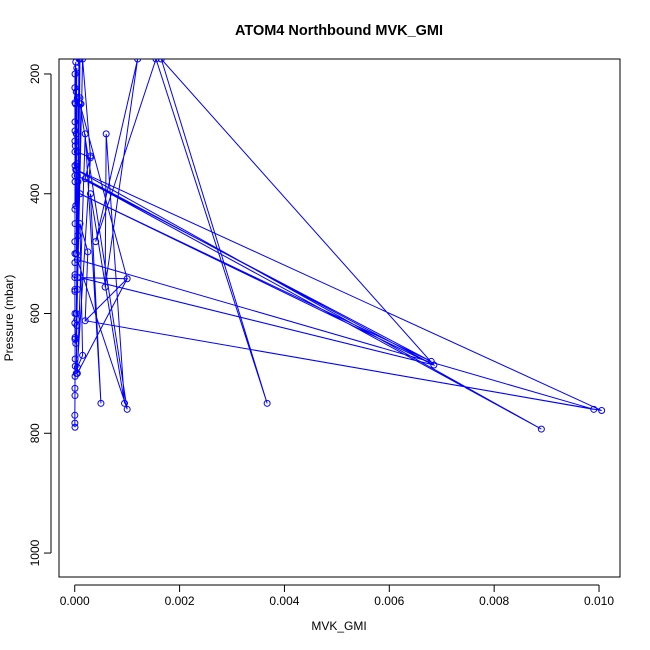 The width and height of the screenshot is (650, 650). Describe the element at coordinates (35, 552) in the screenshot. I see `y-tick-label: 1000` at that location.